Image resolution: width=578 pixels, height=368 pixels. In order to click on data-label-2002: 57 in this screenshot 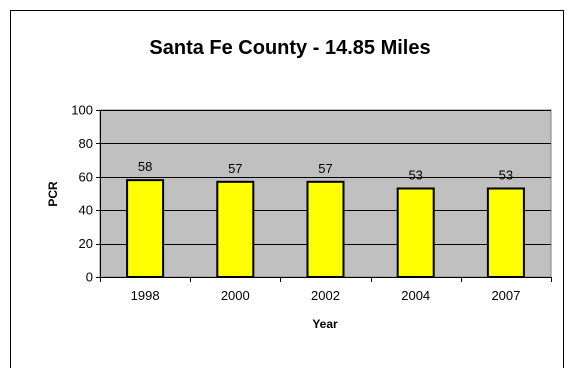, I will do `click(325, 168)`.